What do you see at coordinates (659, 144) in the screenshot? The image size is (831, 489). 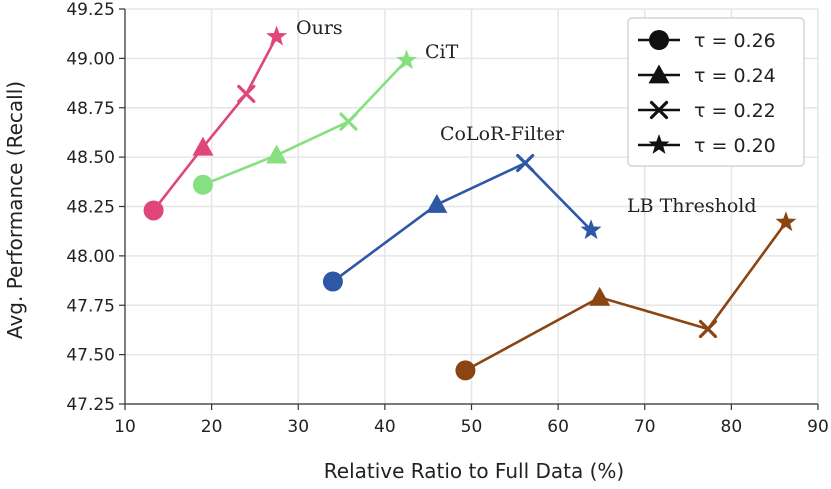 I see `legend-marker-star` at bounding box center [659, 144].